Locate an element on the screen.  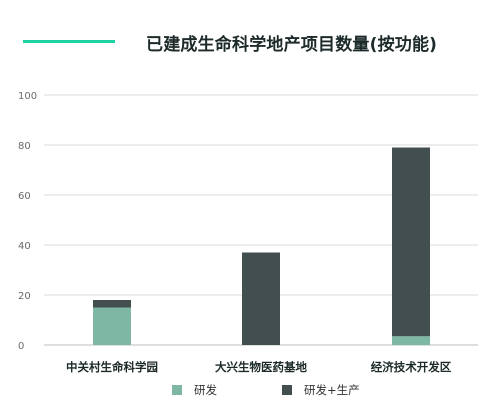
x-category-label: 经济技术开发区 is located at coordinates (411, 367).